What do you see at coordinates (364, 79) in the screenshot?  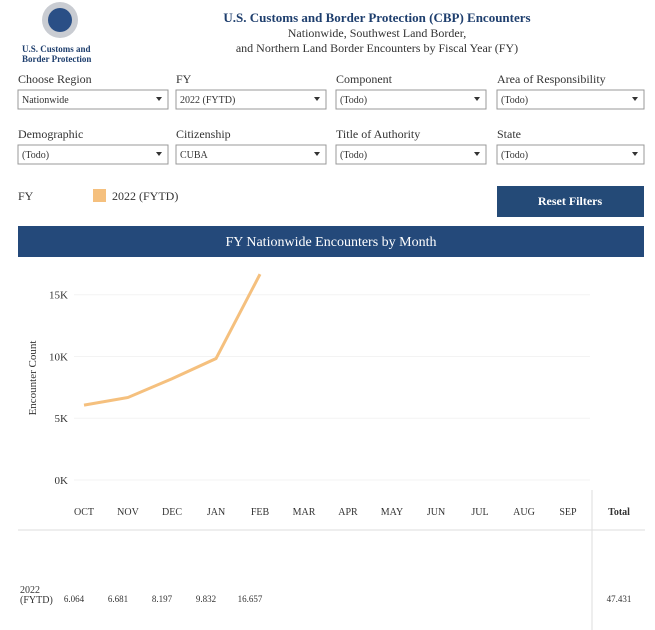 I see `filter-label: Component` at bounding box center [364, 79].